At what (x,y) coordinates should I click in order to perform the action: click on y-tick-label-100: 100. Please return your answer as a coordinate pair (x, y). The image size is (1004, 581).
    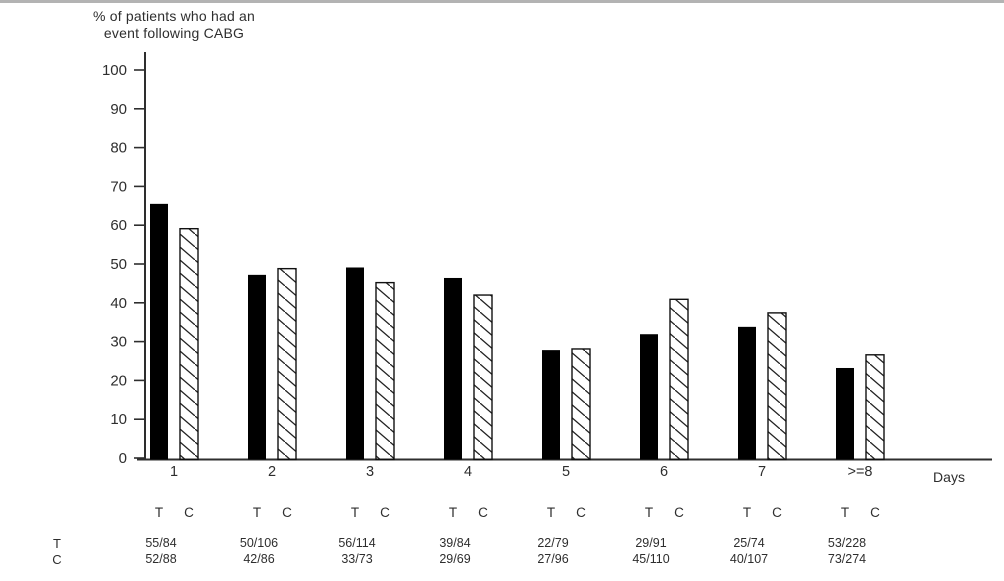
    Looking at the image, I should click on (114, 70).